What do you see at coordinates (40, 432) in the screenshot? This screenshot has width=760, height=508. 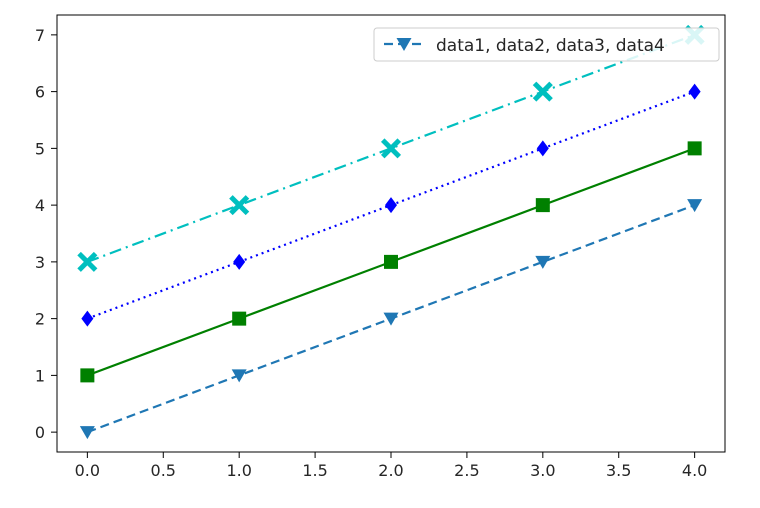 I see `y-tick-label: 0` at bounding box center [40, 432].